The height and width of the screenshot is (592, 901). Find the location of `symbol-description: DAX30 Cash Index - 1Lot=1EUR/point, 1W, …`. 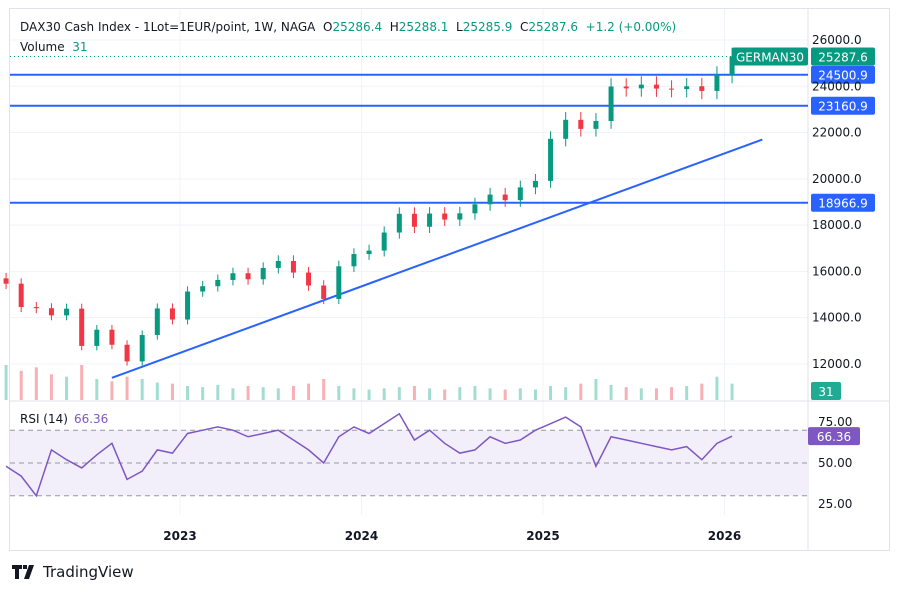

symbol-description: DAX30 Cash Index - 1Lot=1EUR/point, 1W, … is located at coordinates (168, 27).